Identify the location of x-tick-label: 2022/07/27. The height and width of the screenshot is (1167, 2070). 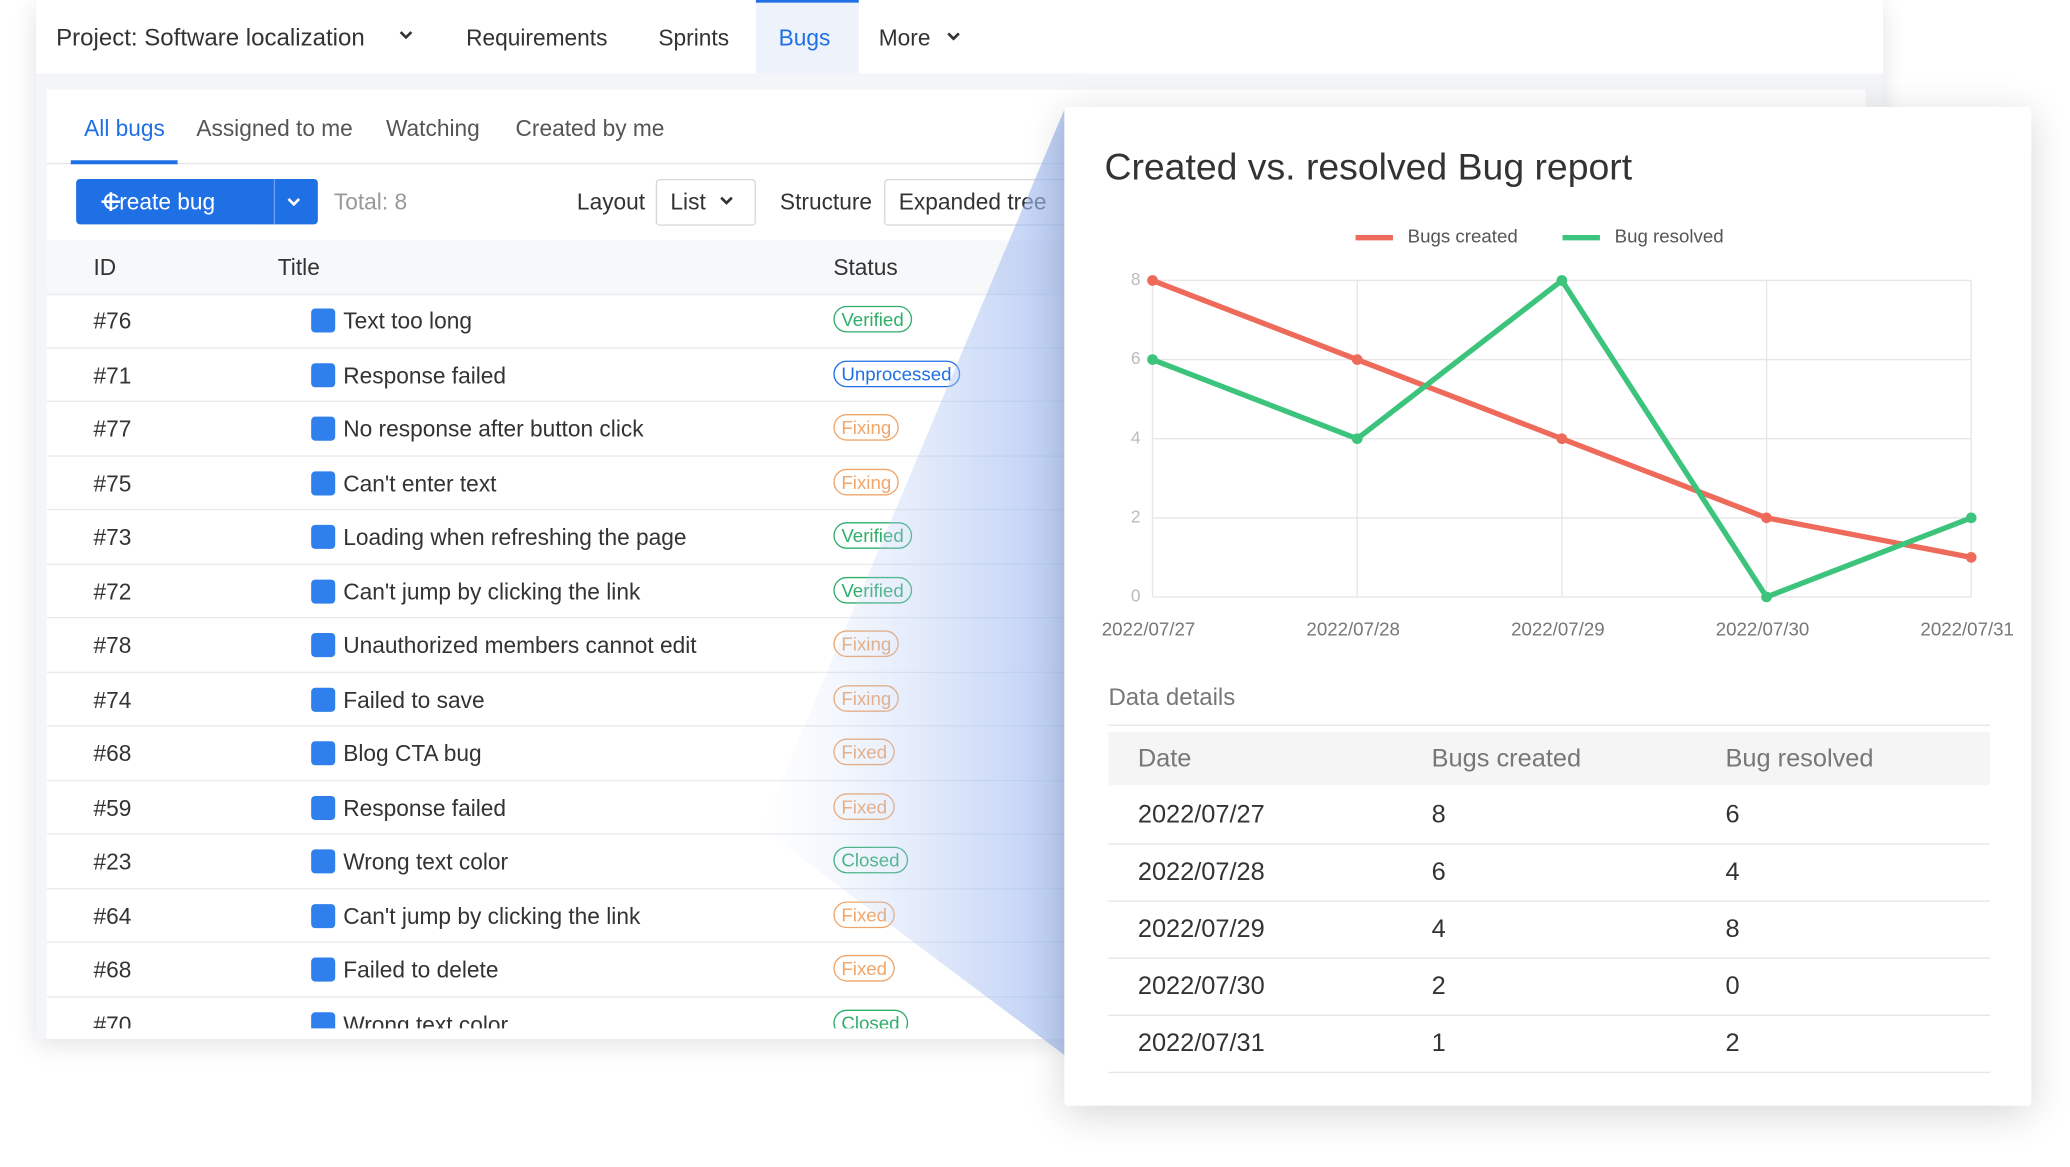
(1149, 628).